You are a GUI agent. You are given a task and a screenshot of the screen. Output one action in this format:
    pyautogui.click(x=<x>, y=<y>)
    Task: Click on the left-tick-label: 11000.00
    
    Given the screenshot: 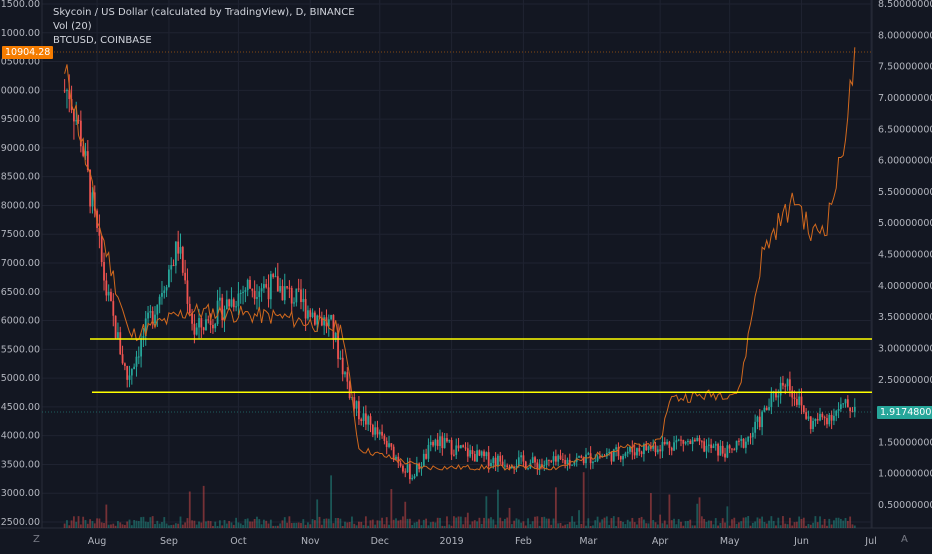 What is the action you would take?
    pyautogui.click(x=20, y=33)
    